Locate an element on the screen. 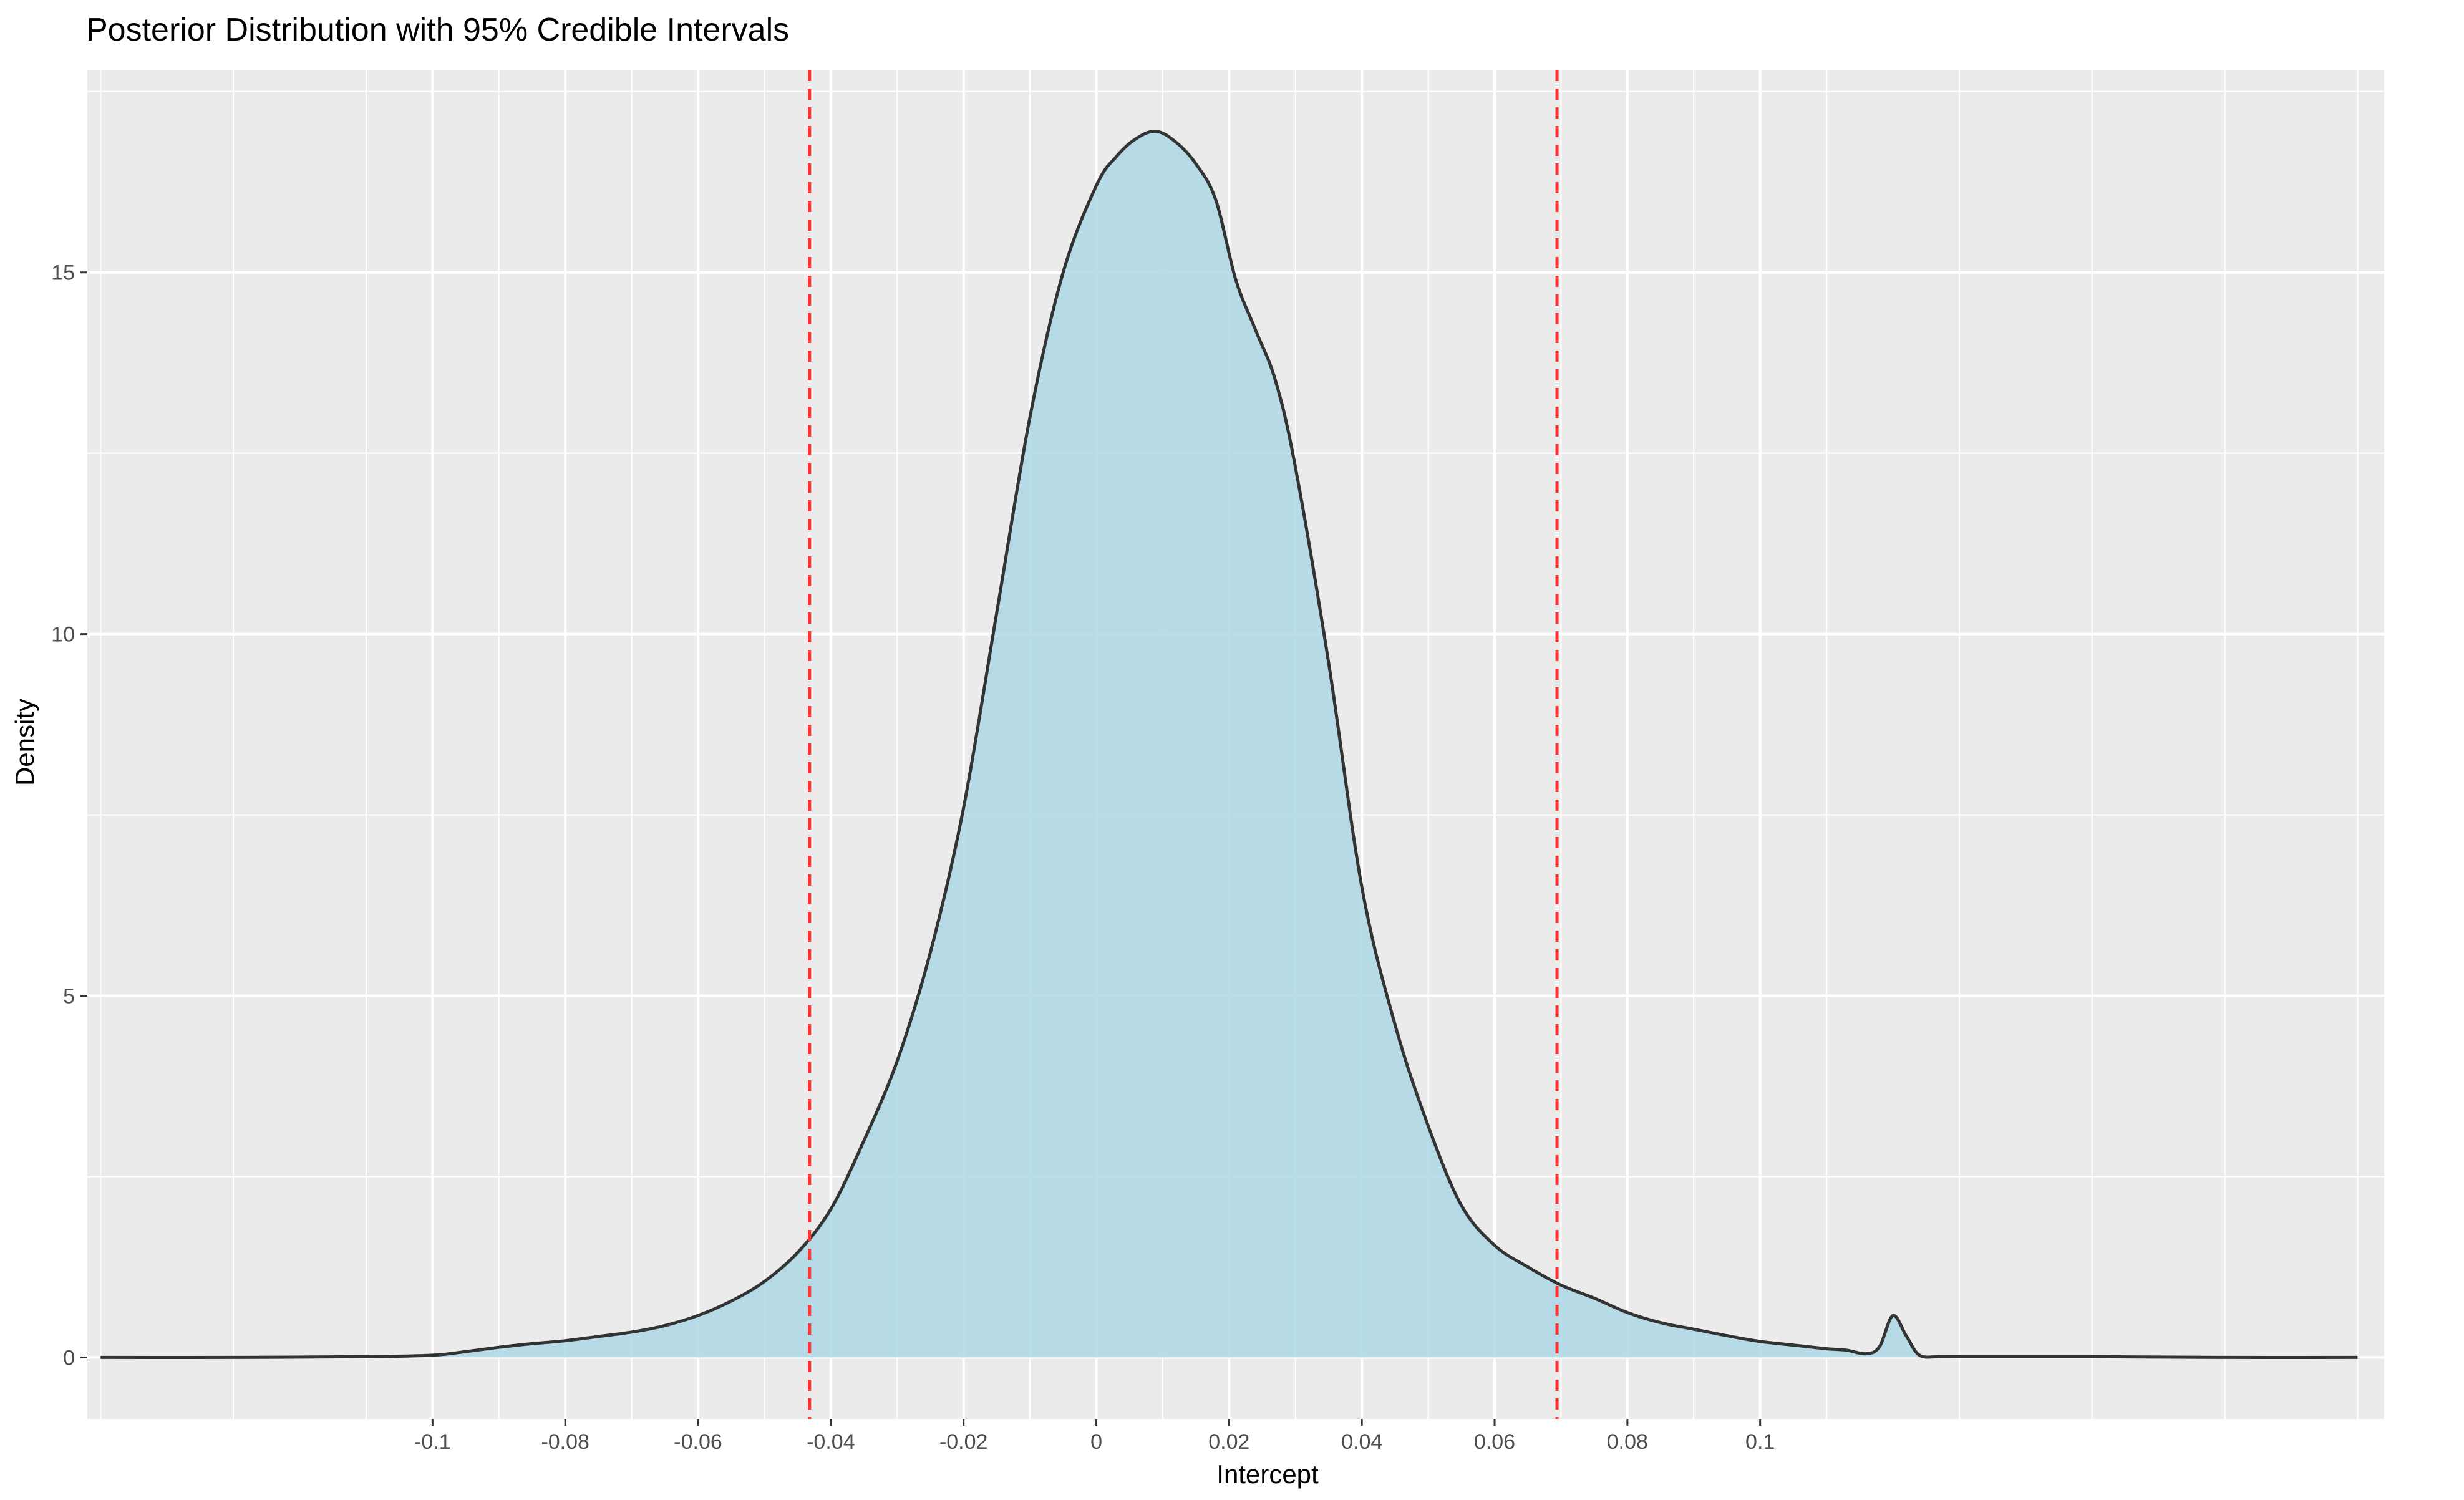 Image resolution: width=2464 pixels, height=1500 pixels. x-tick-label: 0 is located at coordinates (1096, 1442).